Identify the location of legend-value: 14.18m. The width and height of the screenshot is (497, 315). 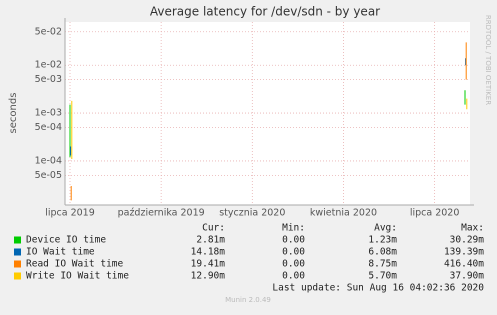
(208, 252).